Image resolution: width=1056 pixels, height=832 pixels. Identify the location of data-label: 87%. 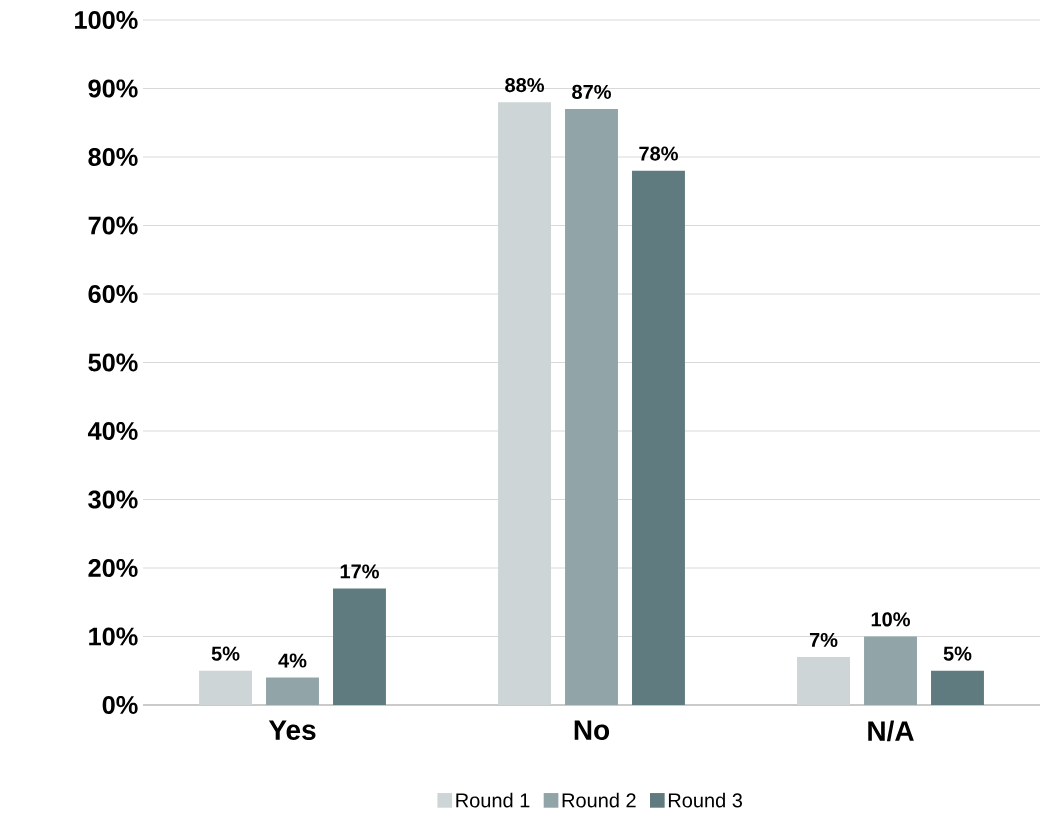
(591, 91).